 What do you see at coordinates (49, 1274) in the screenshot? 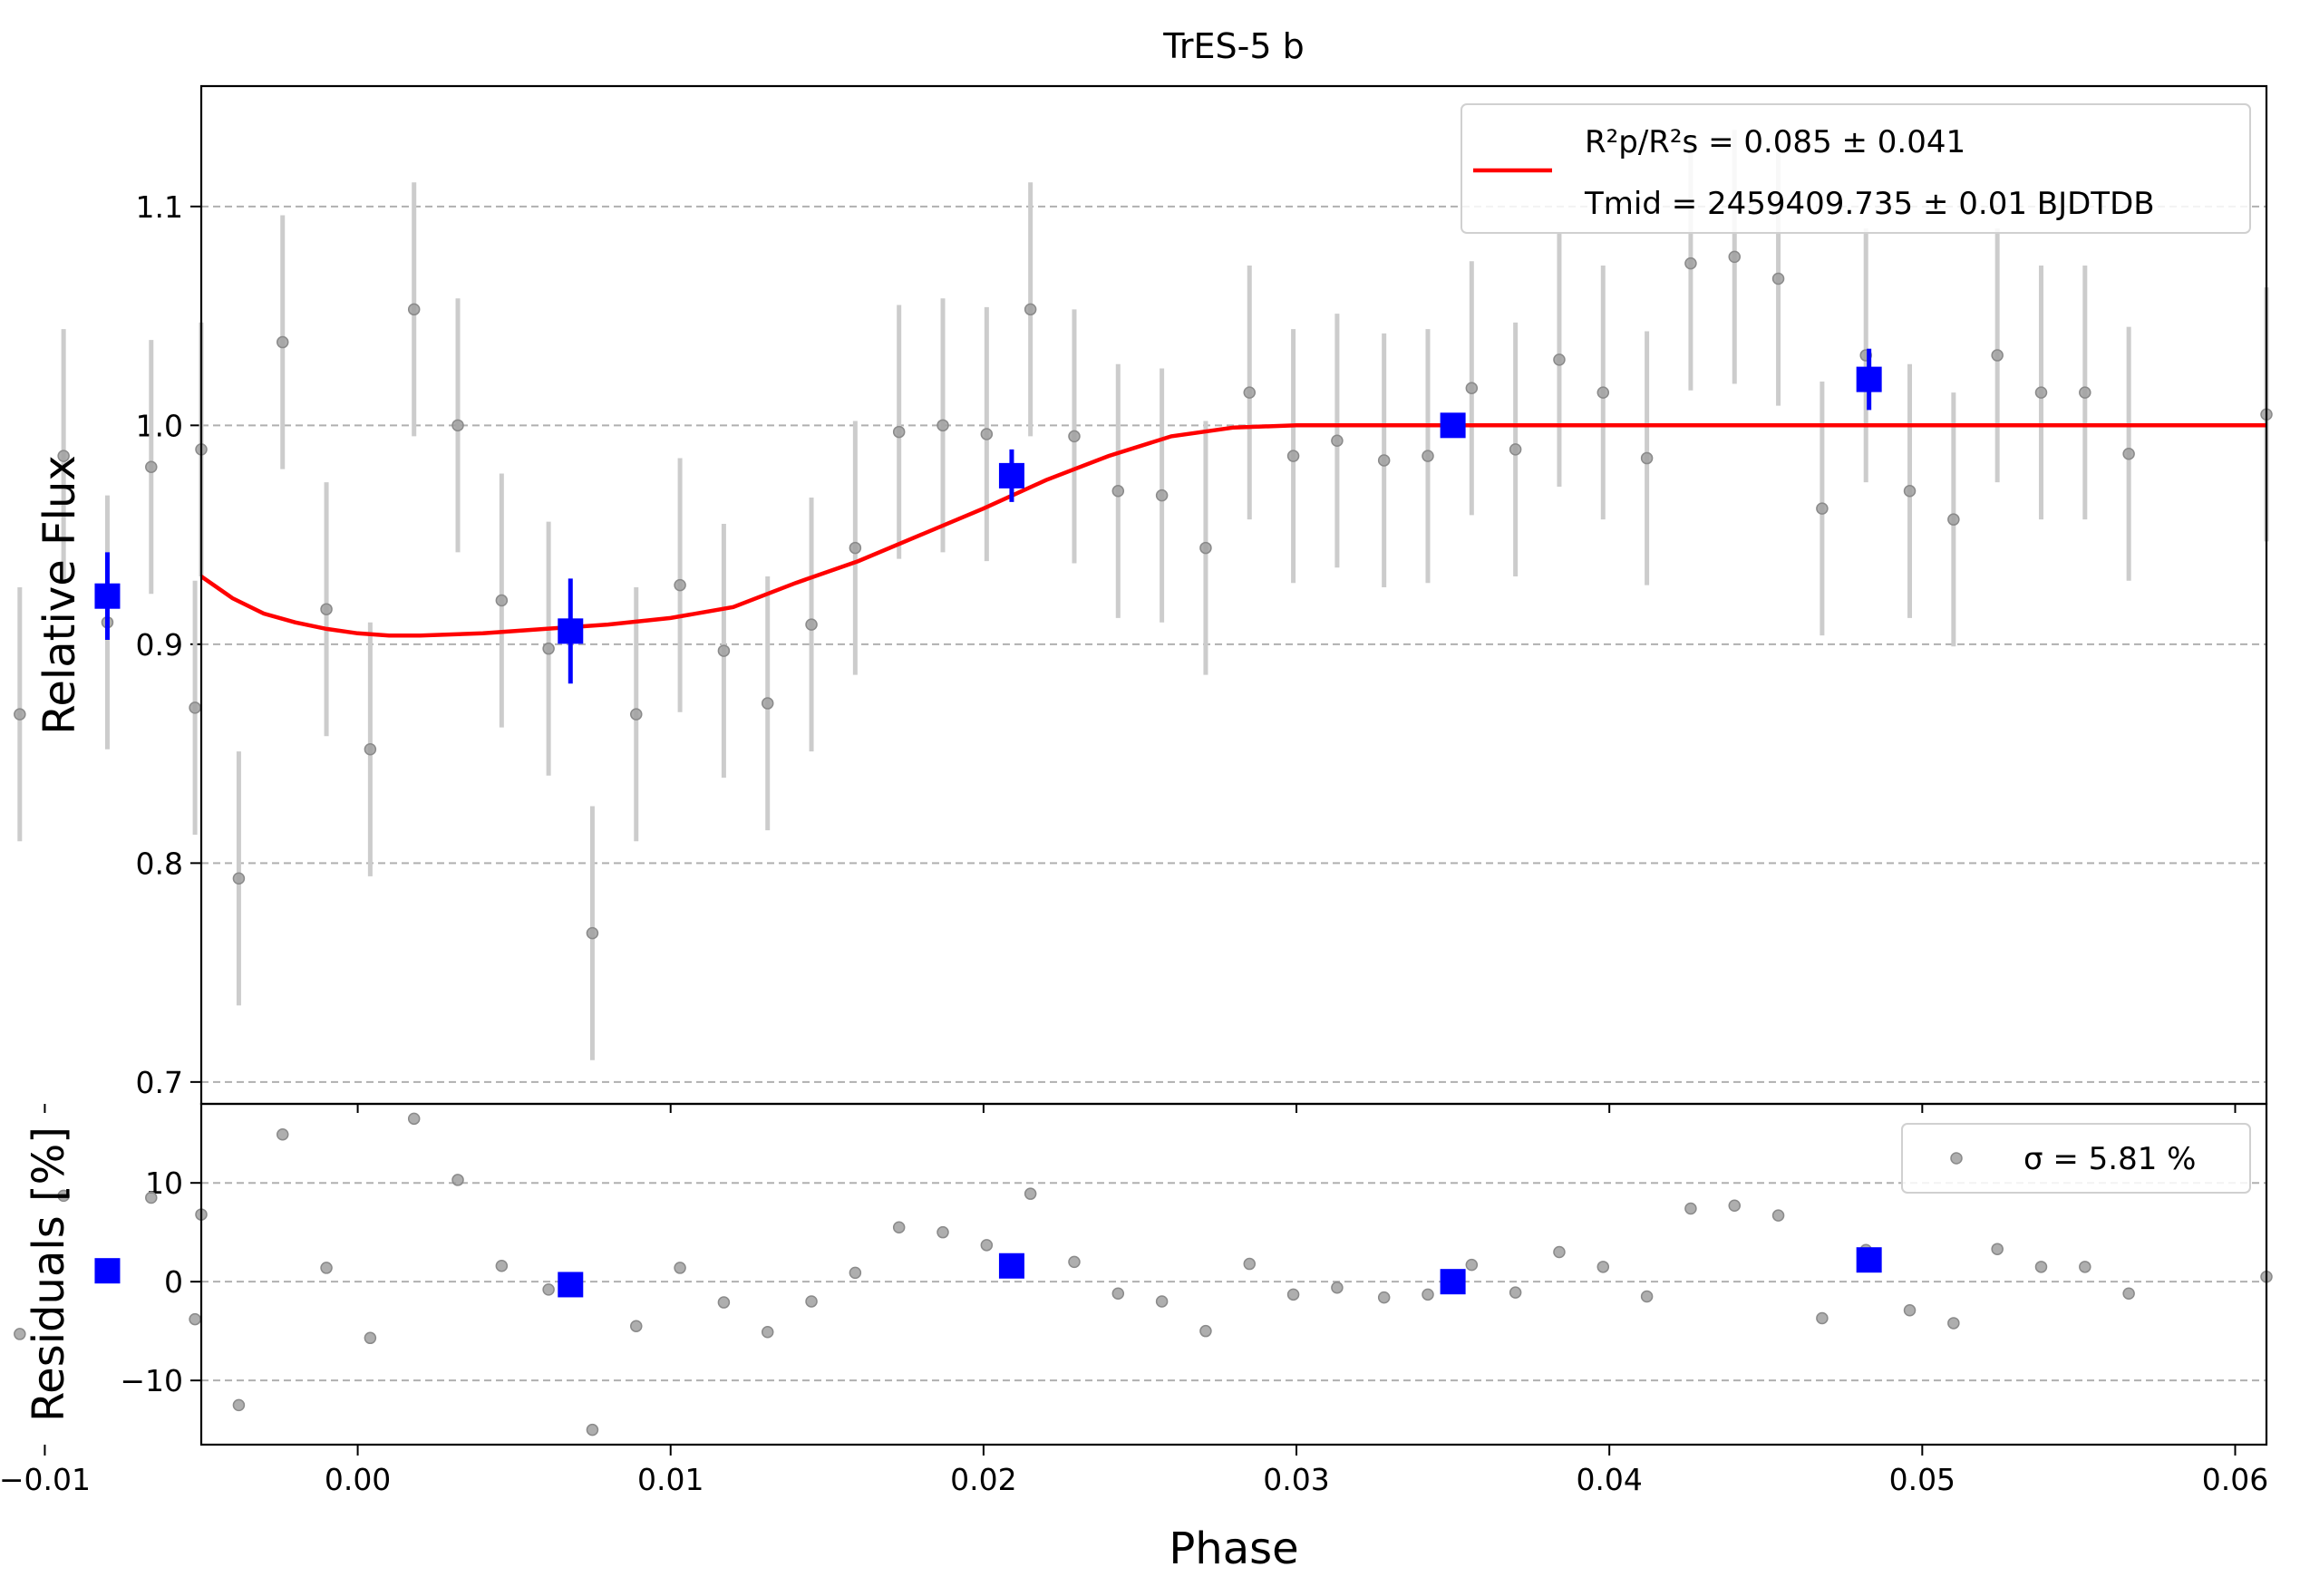
I see `residuals-y-axis-label: Residuals [%]` at bounding box center [49, 1274].